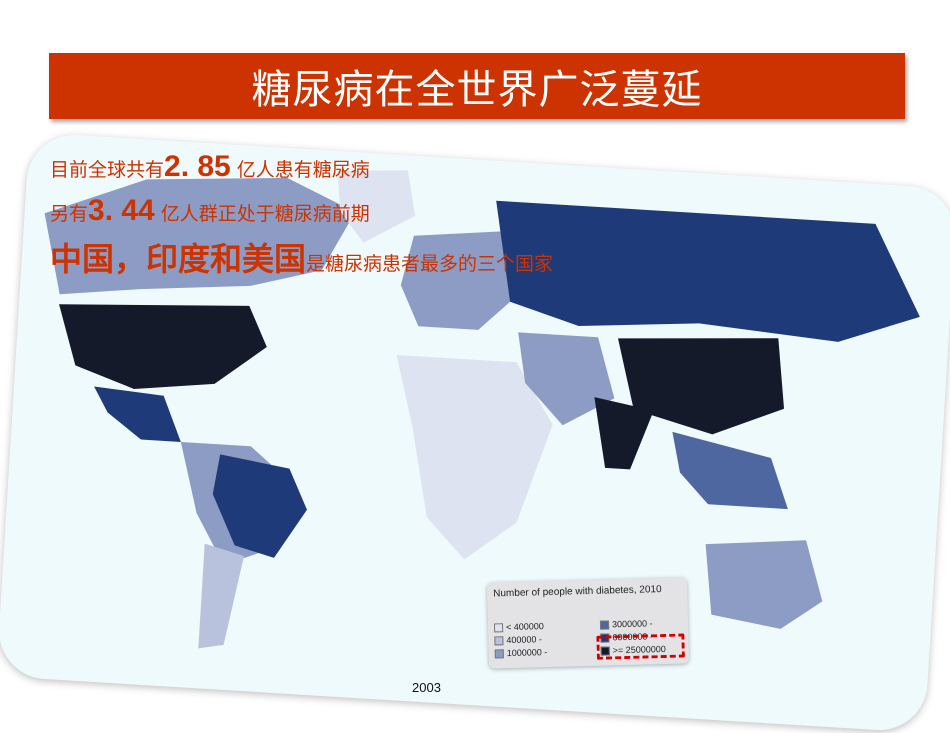  Describe the element at coordinates (730, 470) in the screenshot. I see `region-southeast-asia` at that location.